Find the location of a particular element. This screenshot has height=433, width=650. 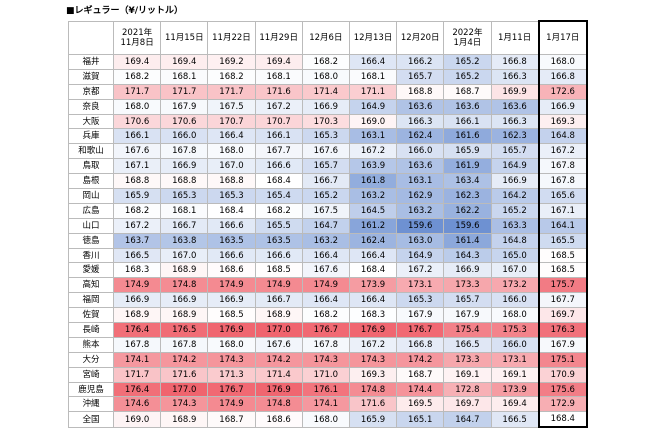

price-cell: 168.9 is located at coordinates (278, 315).